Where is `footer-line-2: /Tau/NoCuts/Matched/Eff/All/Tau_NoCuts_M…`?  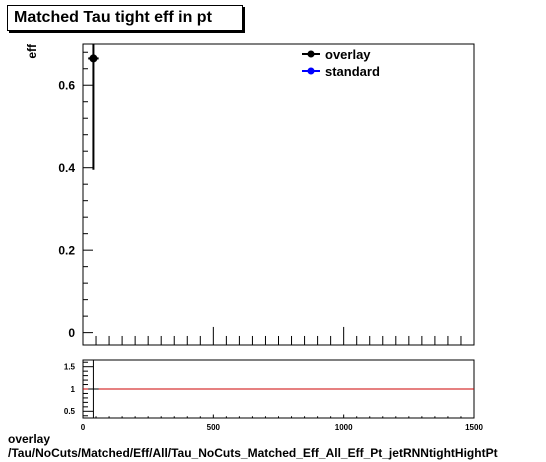 footer-line-2: /Tau/NoCuts/Matched/Eff/All/Tau_NoCuts_M… is located at coordinates (253, 453).